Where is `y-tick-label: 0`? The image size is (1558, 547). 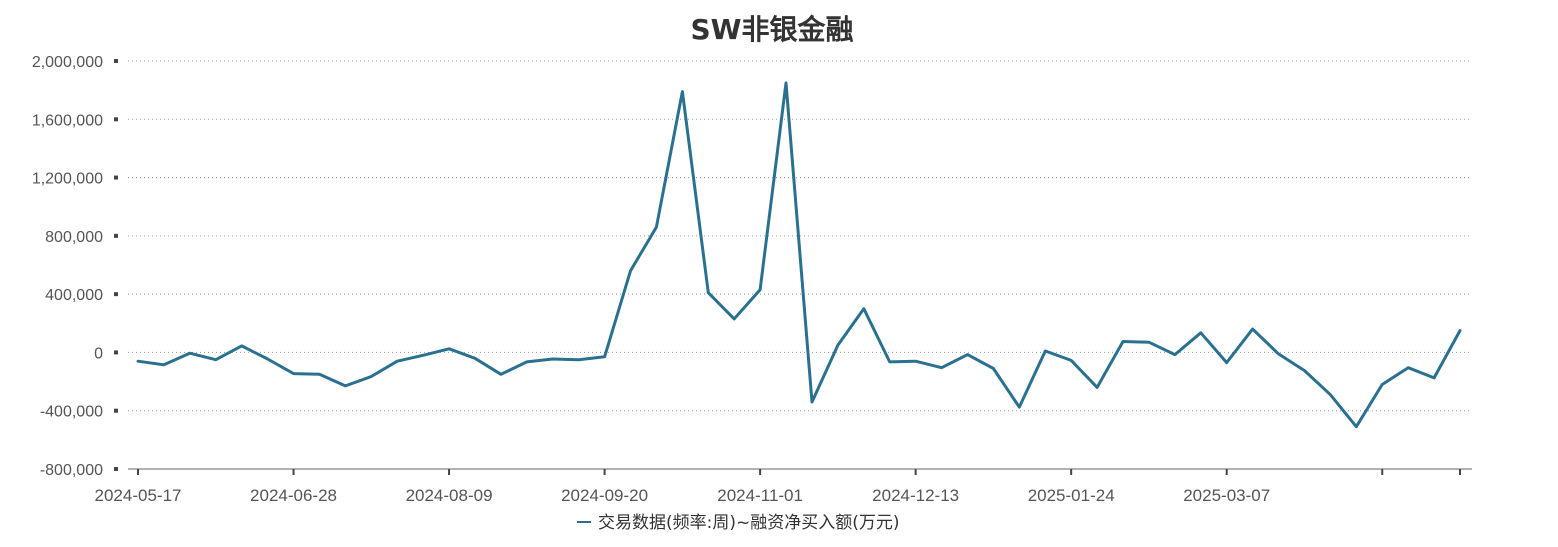 y-tick-label: 0 is located at coordinates (98, 353).